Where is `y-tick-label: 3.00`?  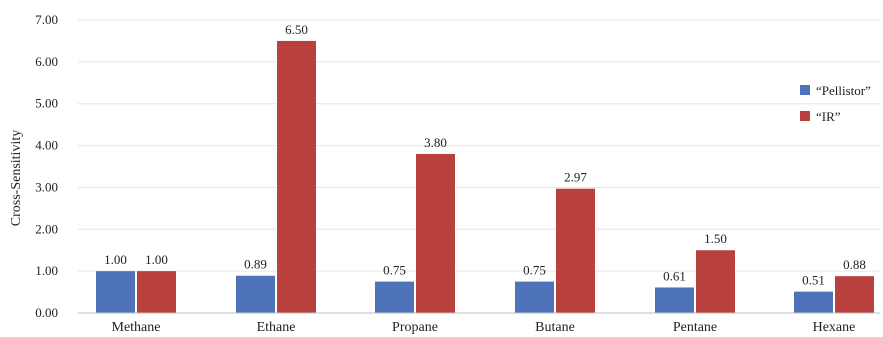
y-tick-label: 3.00 is located at coordinates (46, 186).